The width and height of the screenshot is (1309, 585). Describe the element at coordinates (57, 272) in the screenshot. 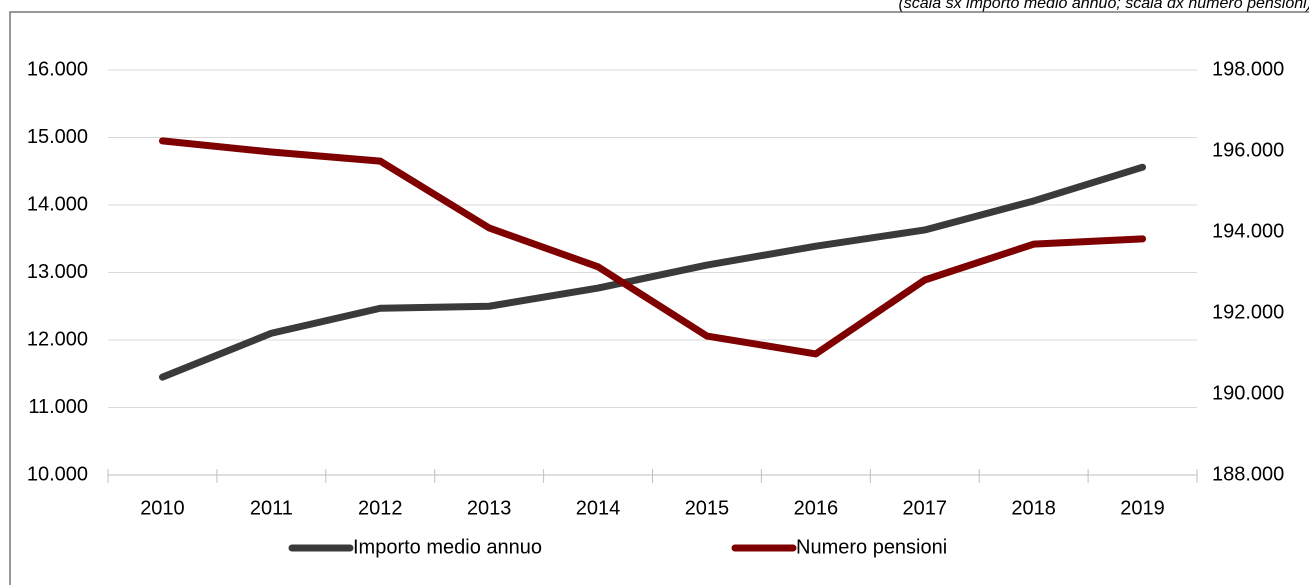

I see `y-tick-label: 13.000` at that location.